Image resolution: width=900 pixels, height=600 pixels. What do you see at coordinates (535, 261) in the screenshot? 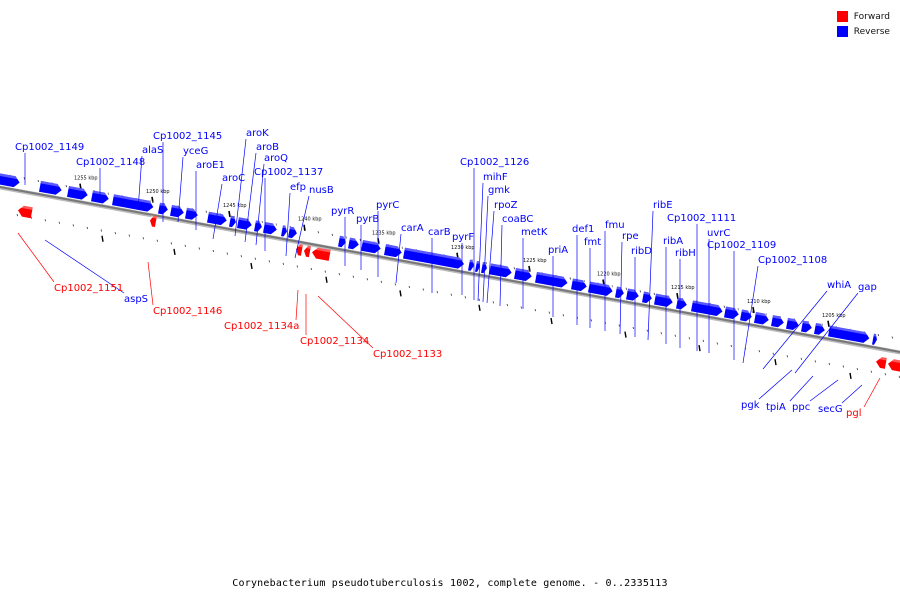
I see `scale-label: 1225 kbp` at bounding box center [535, 261].